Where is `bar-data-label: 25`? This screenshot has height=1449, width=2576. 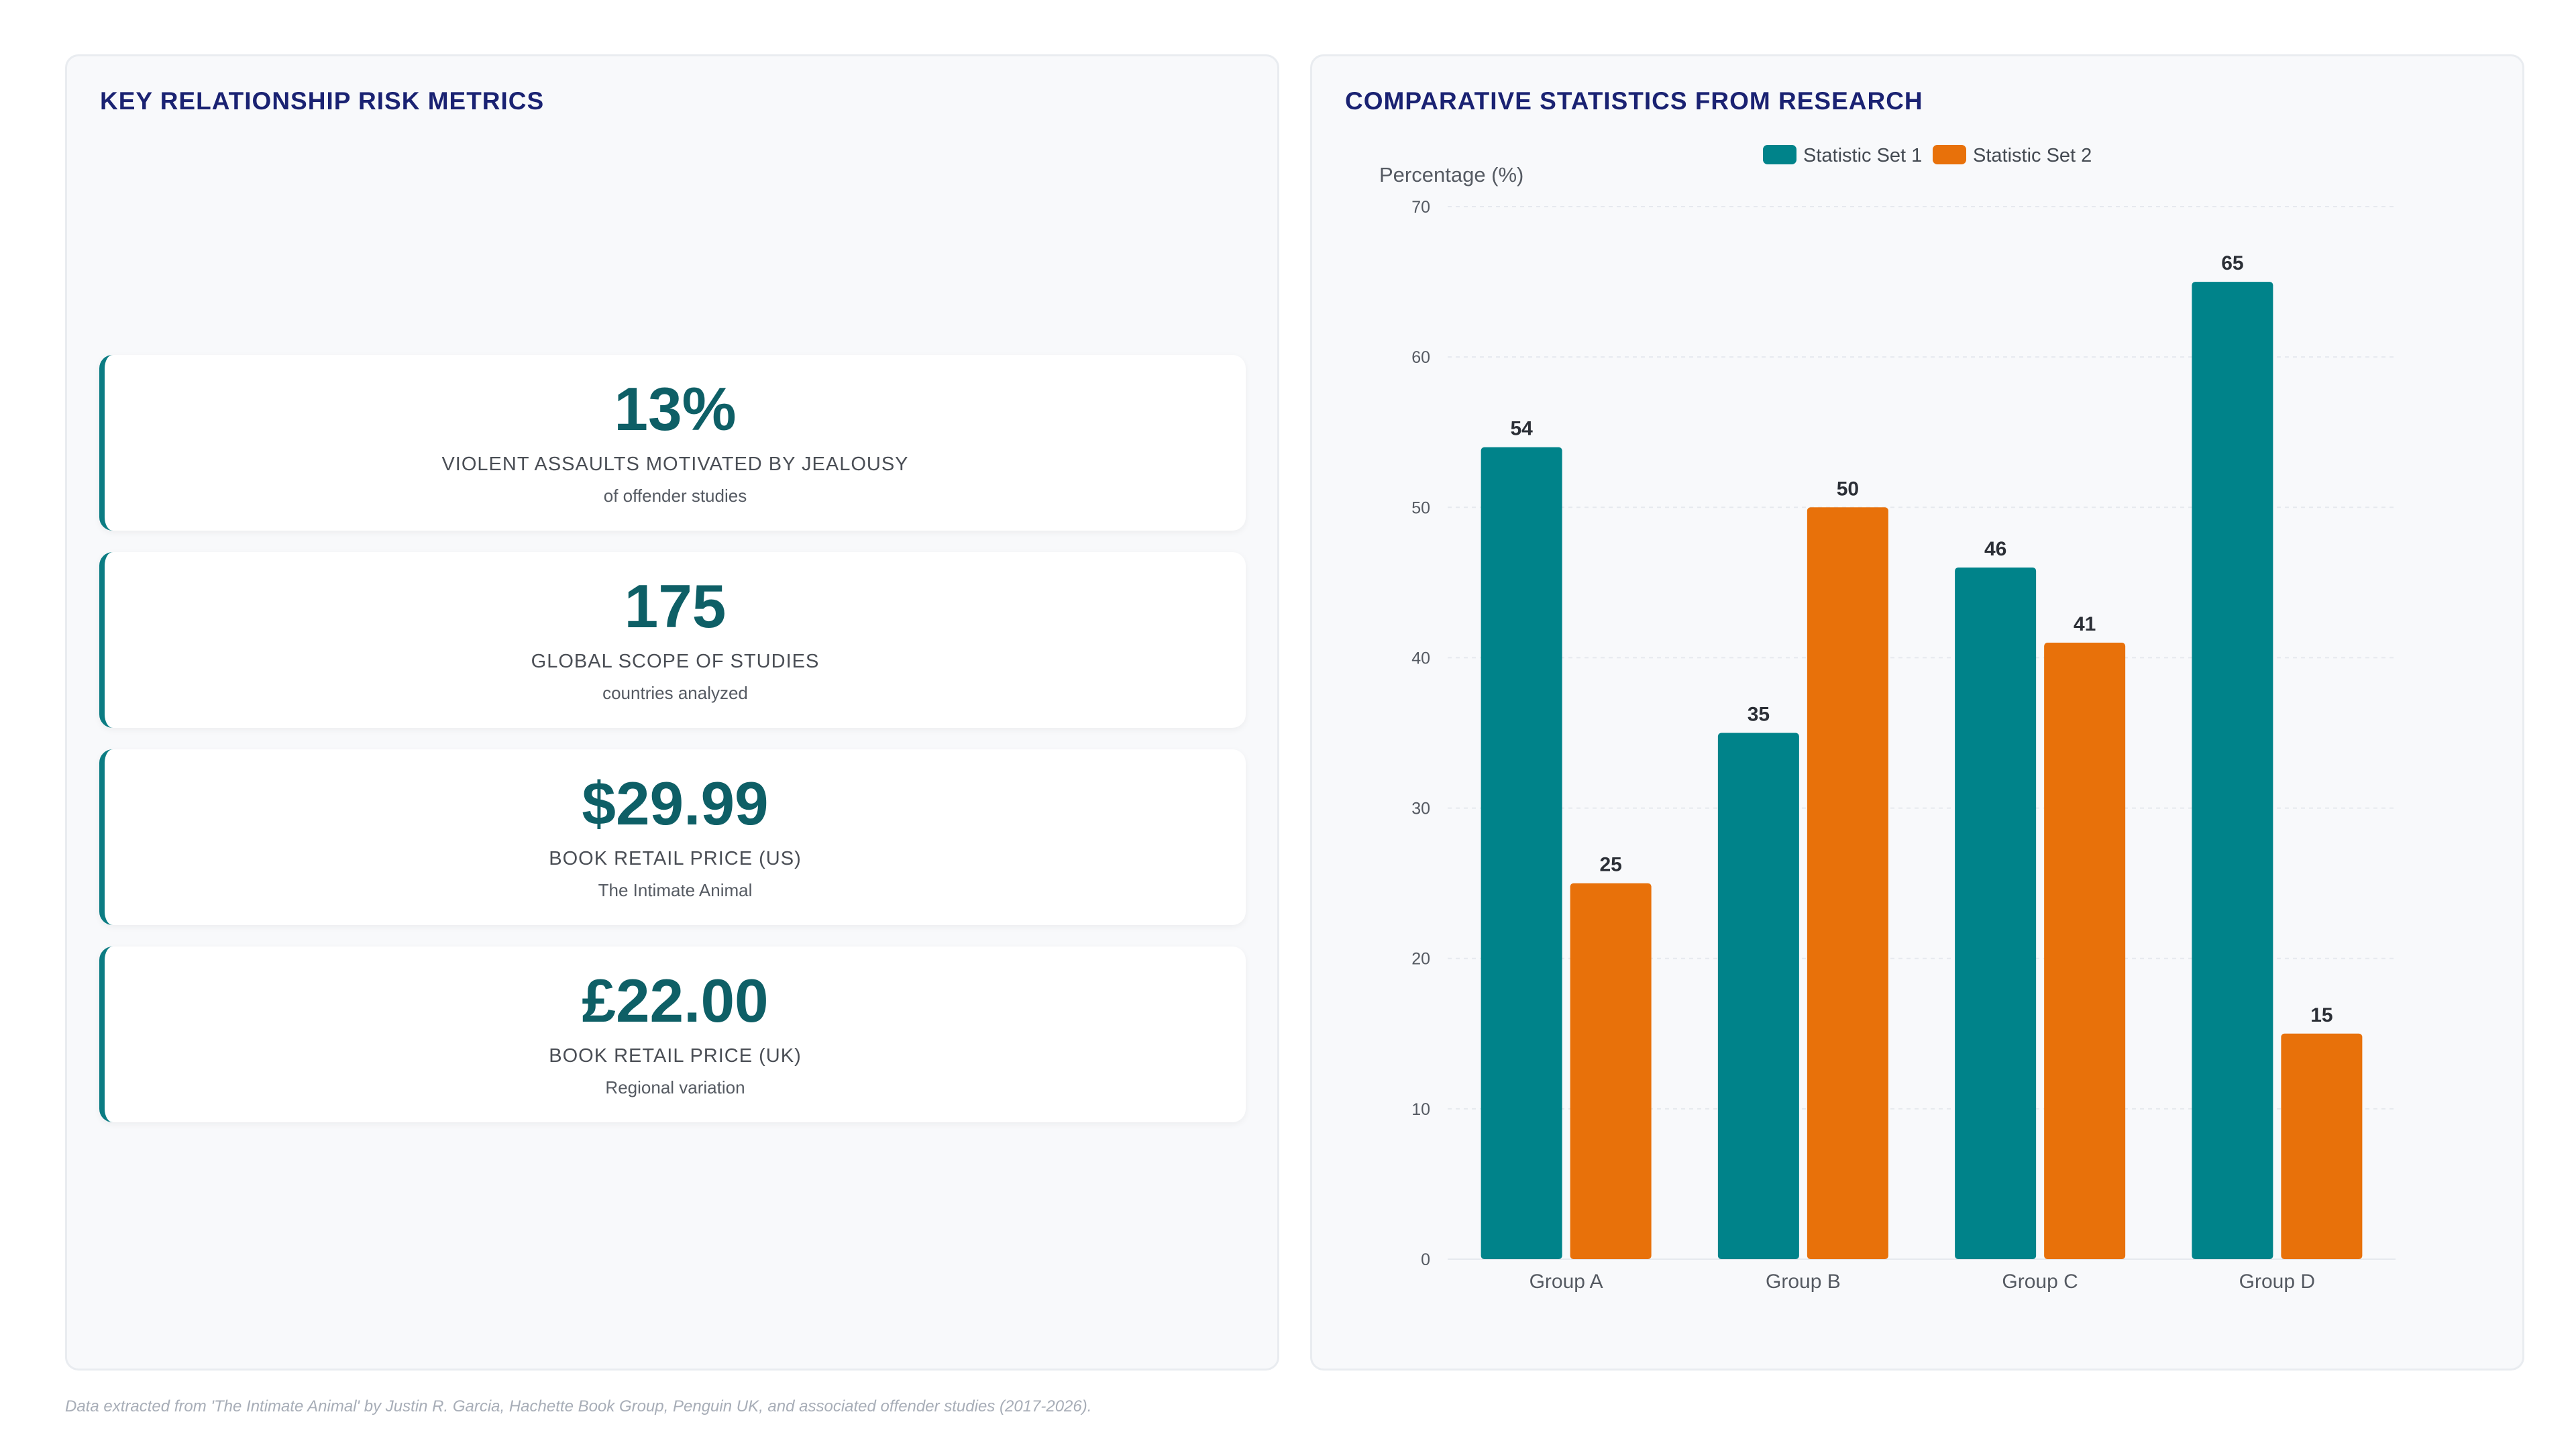 bar-data-label: 25 is located at coordinates (1610, 865).